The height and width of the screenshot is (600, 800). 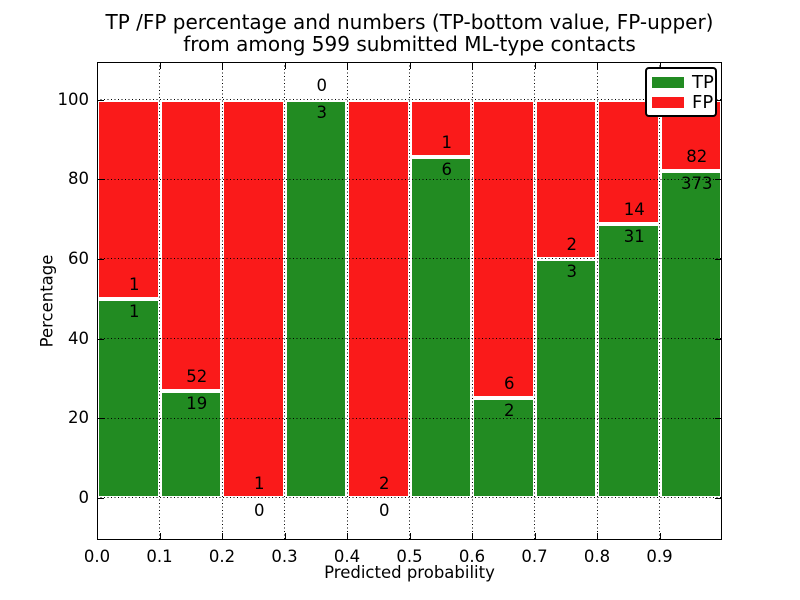 I want to click on y-tick-label: 0, so click(x=84, y=497).